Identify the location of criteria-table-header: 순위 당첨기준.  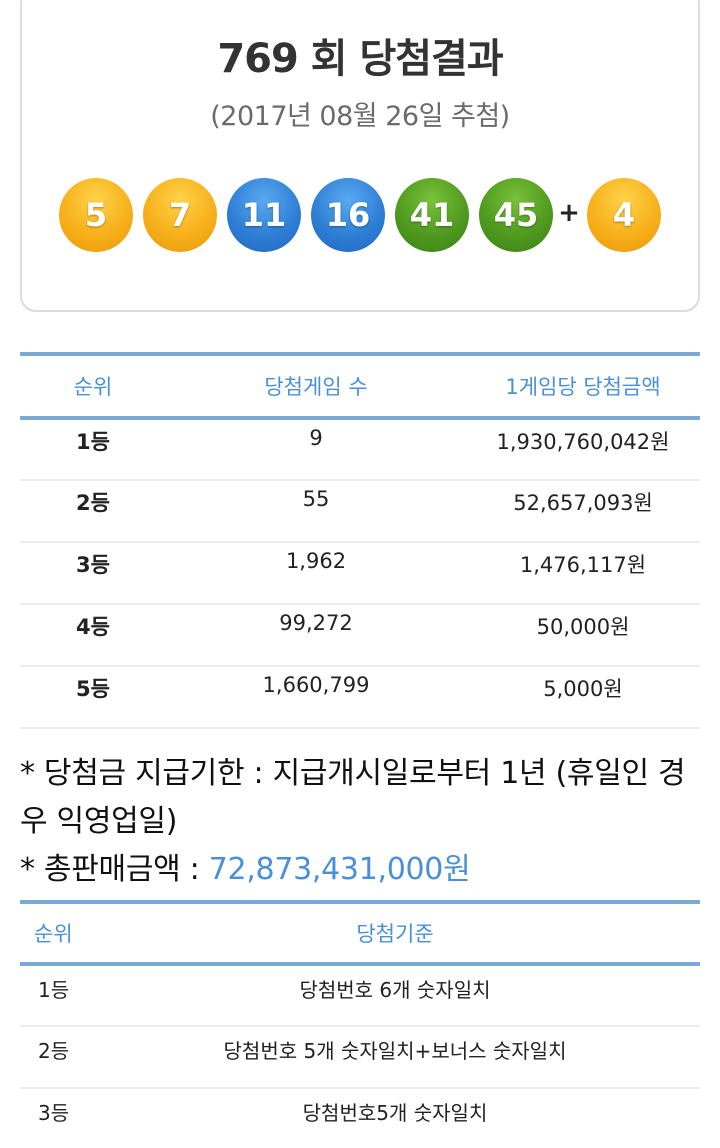
(360, 933).